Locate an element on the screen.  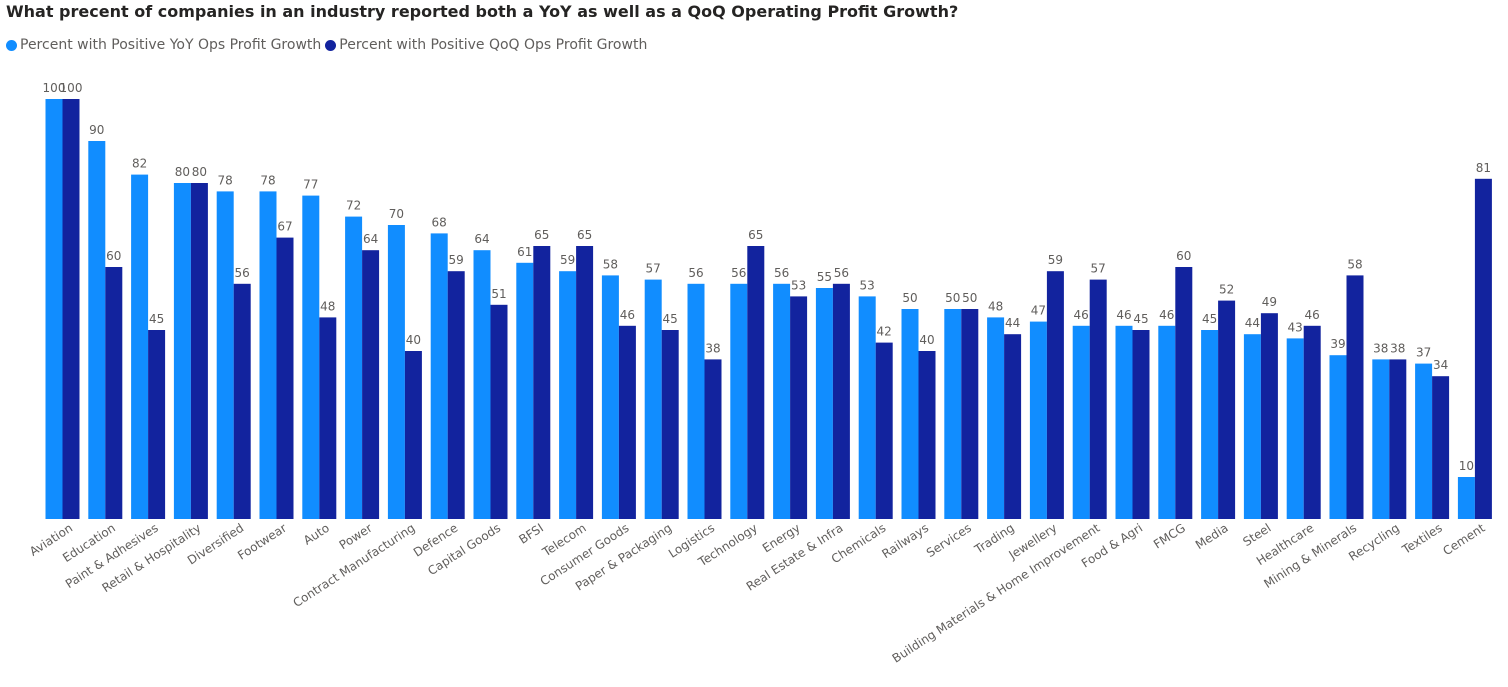
data-label-qoq-33: 81 is located at coordinates (1483, 168).